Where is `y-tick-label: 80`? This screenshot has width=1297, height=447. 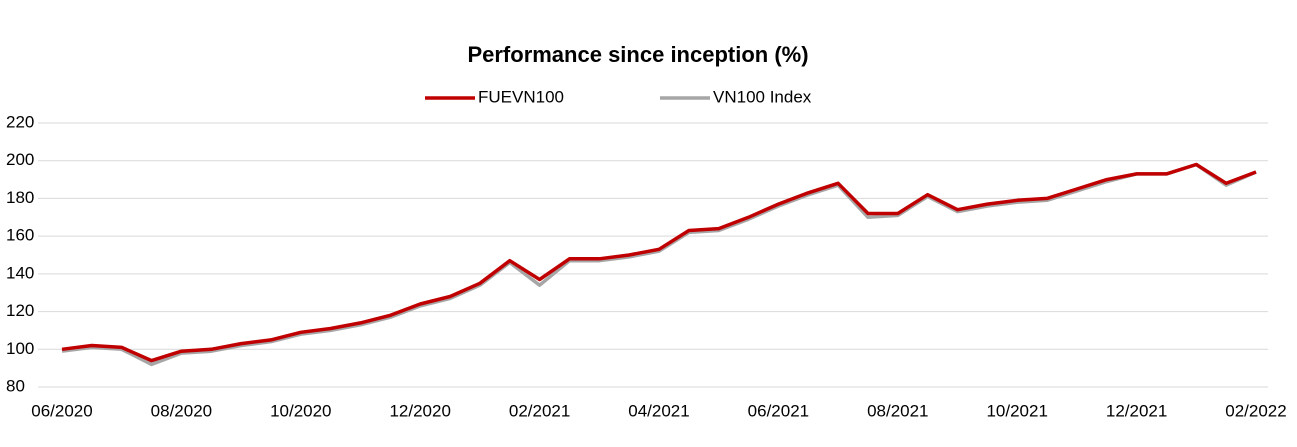 y-tick-label: 80 is located at coordinates (15, 385).